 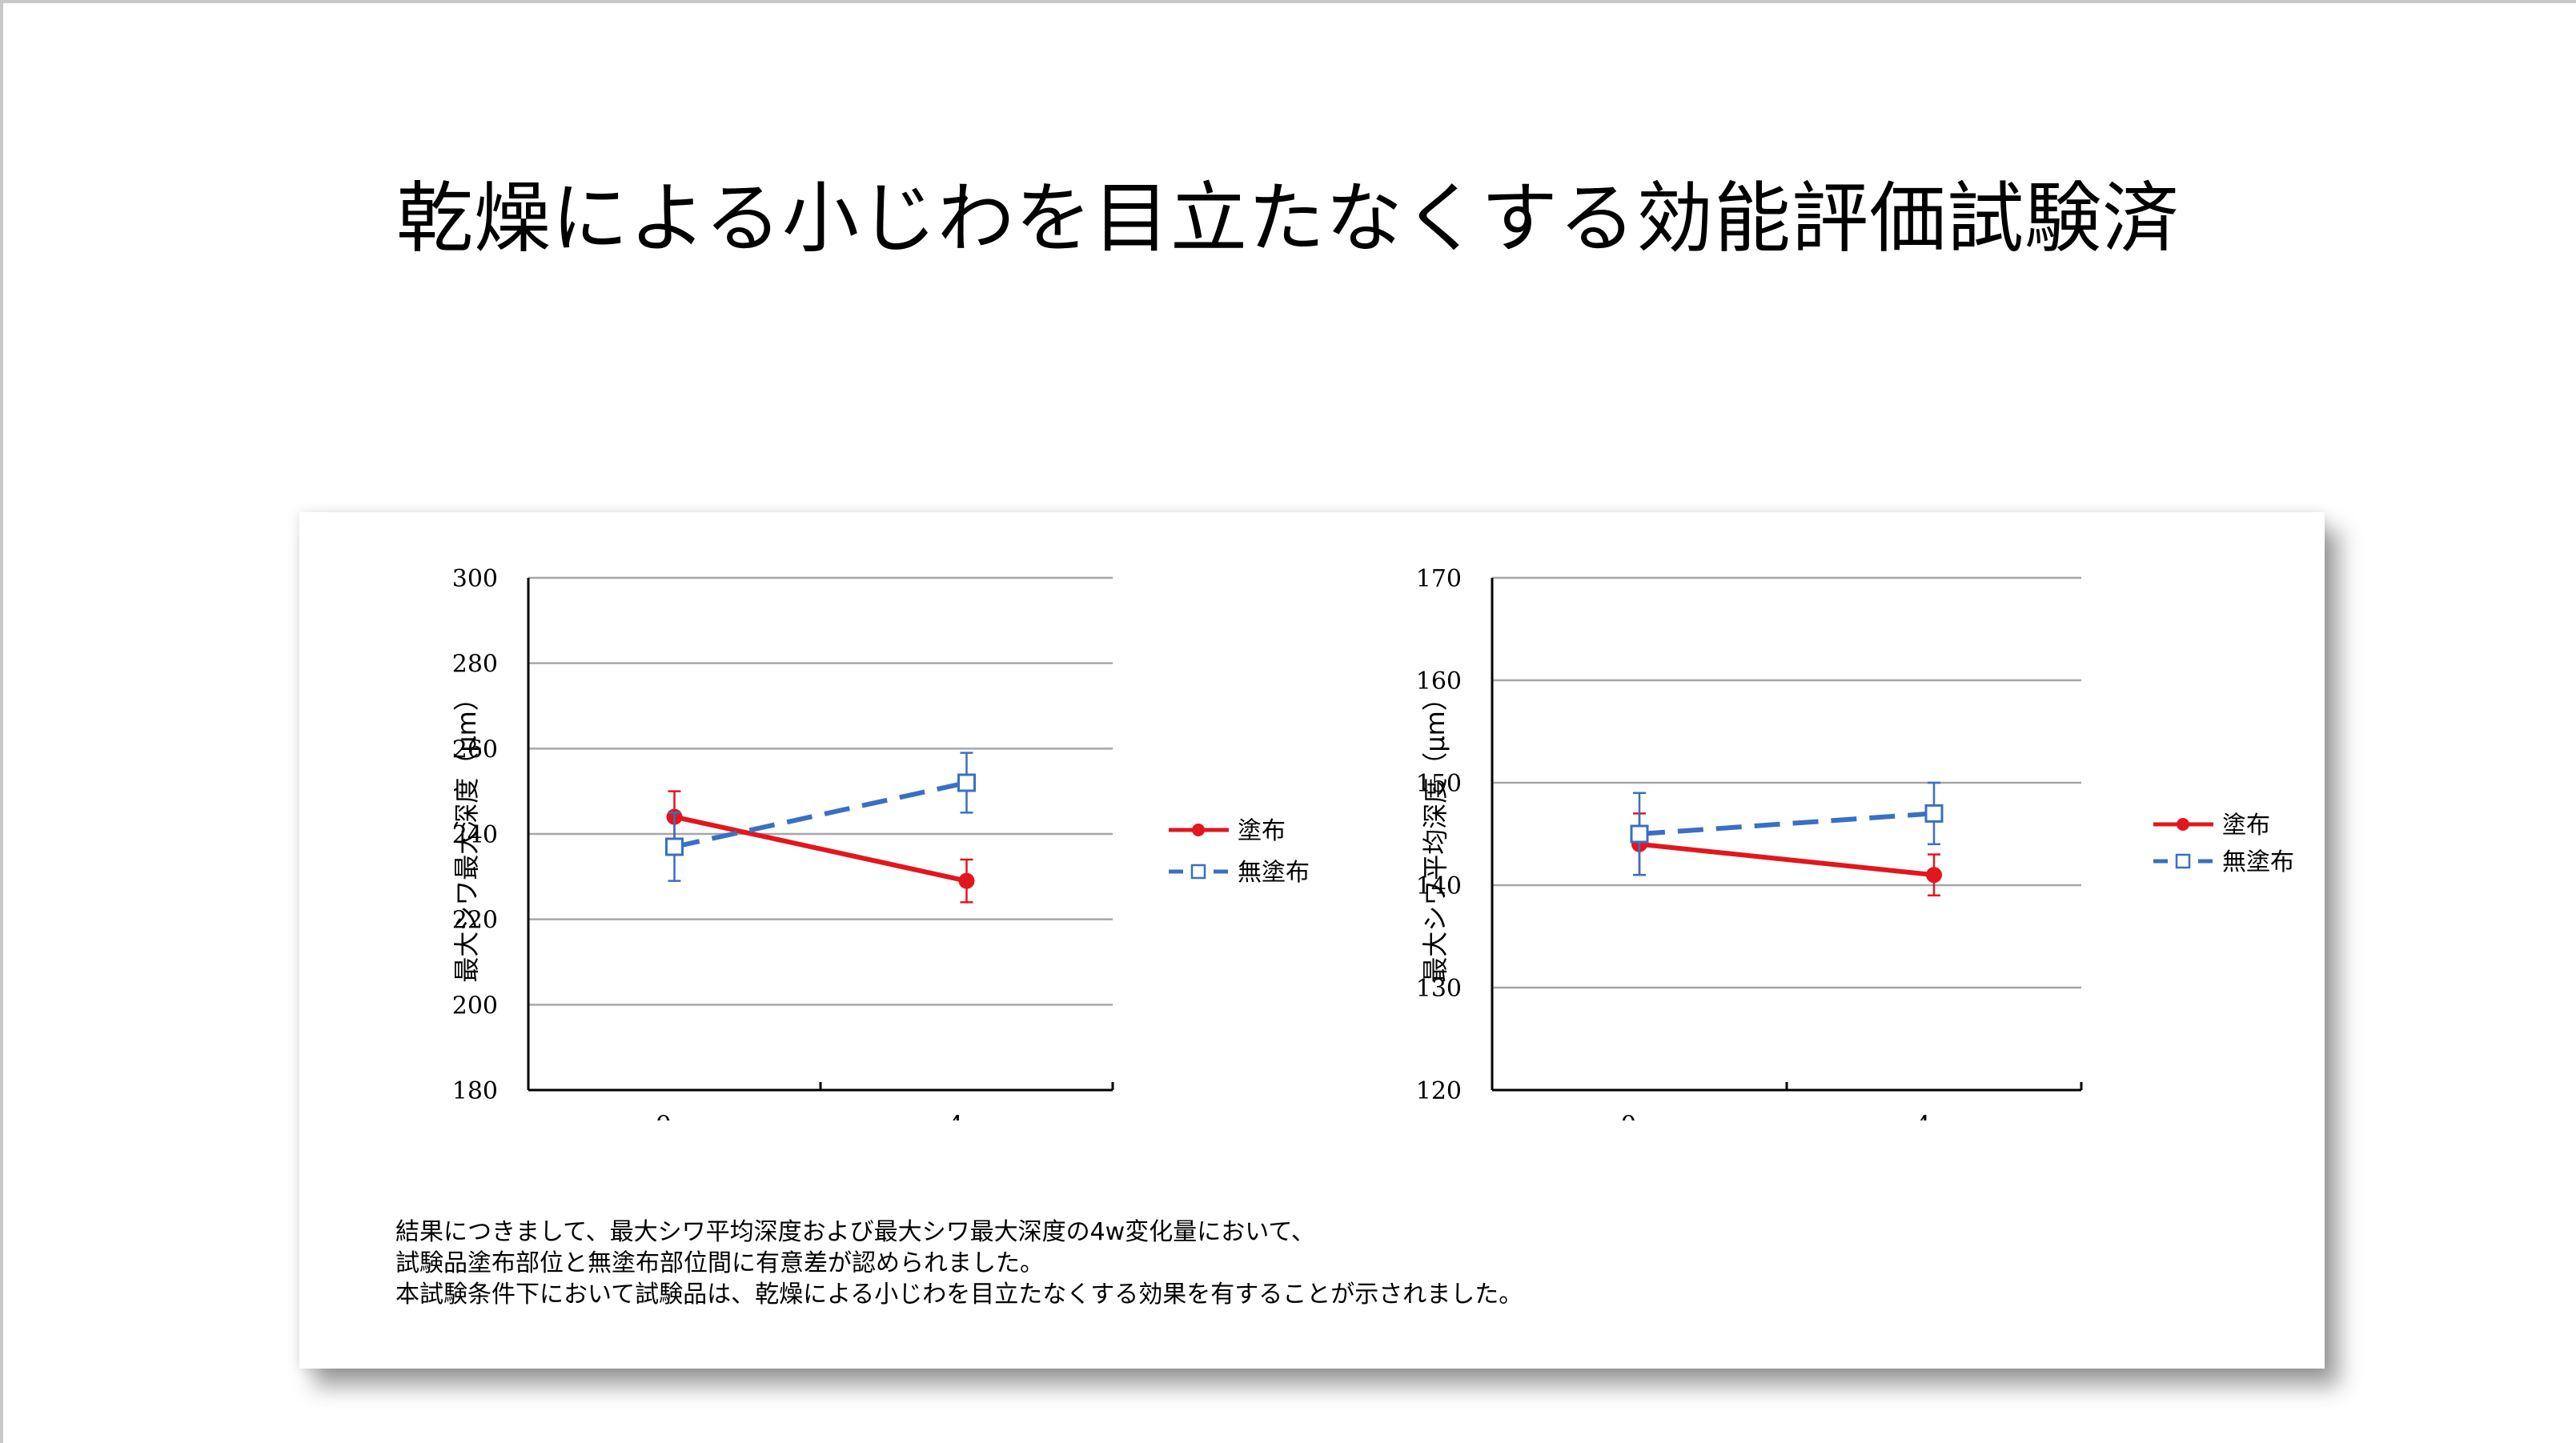 What do you see at coordinates (1439, 579) in the screenshot?
I see `c1-y-tick-label-5: 170` at bounding box center [1439, 579].